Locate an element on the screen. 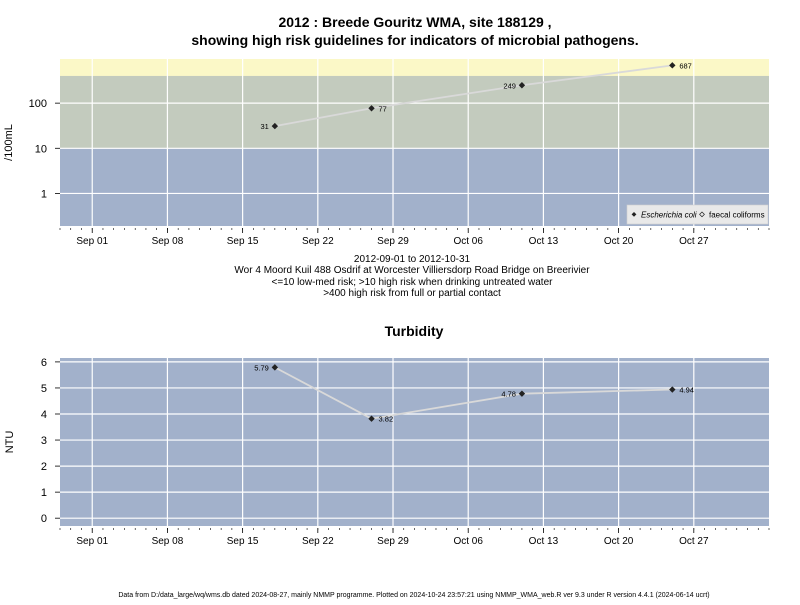 Image resolution: width=800 pixels, height=605 pixels. y-tick-label: 6 is located at coordinates (44, 363).